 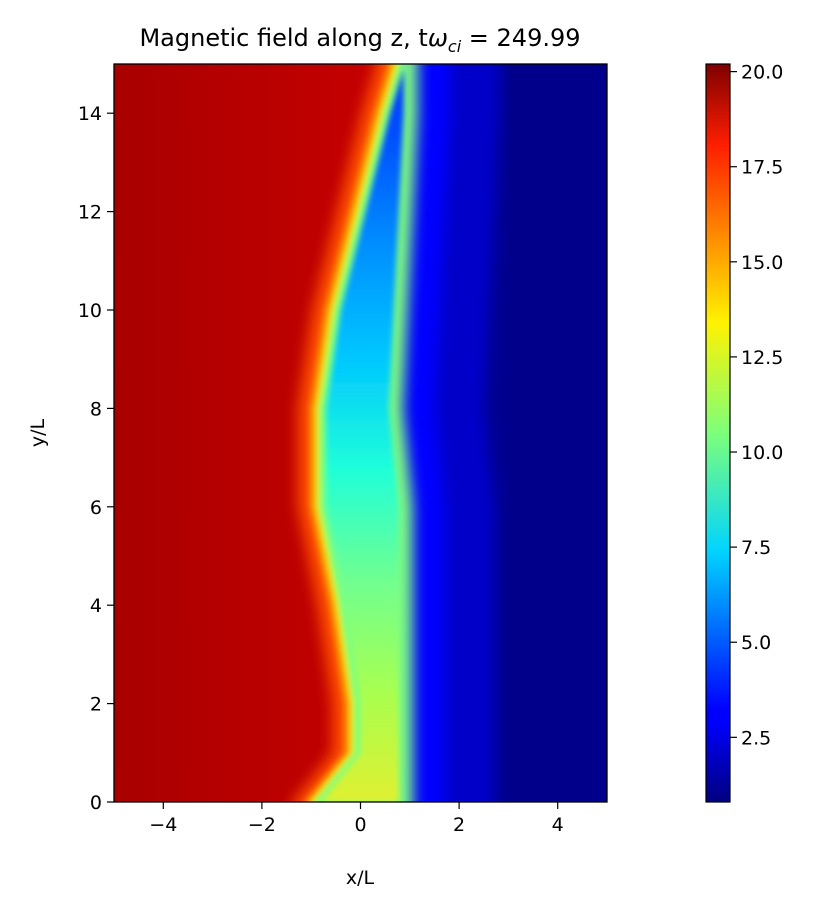 I want to click on field-interface-tongue, so click(x=363, y=433).